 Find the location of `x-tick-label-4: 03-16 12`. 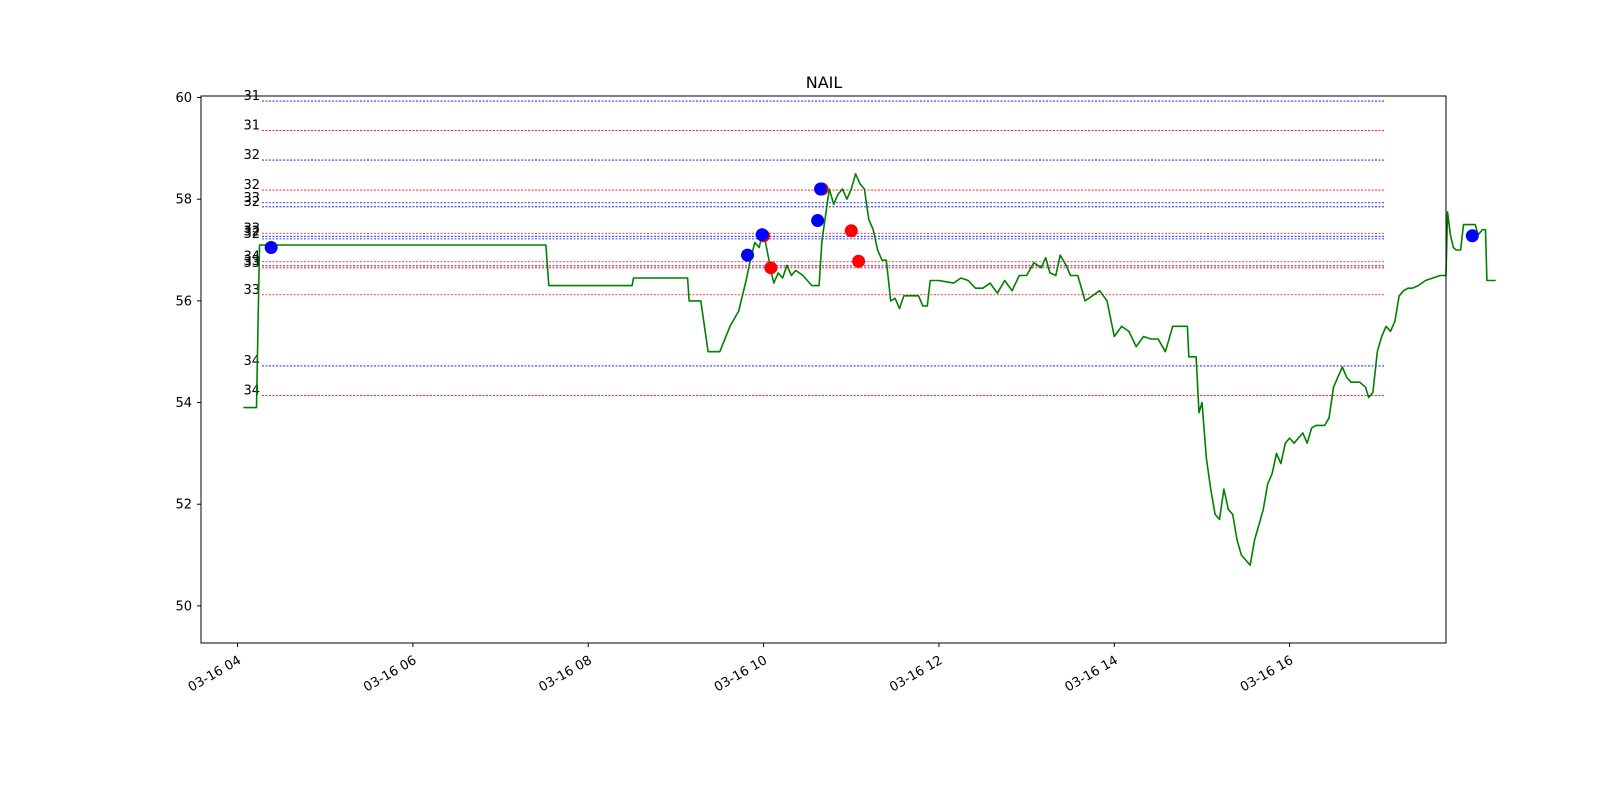

x-tick-label-4: 03-16 12 is located at coordinates (916, 674).